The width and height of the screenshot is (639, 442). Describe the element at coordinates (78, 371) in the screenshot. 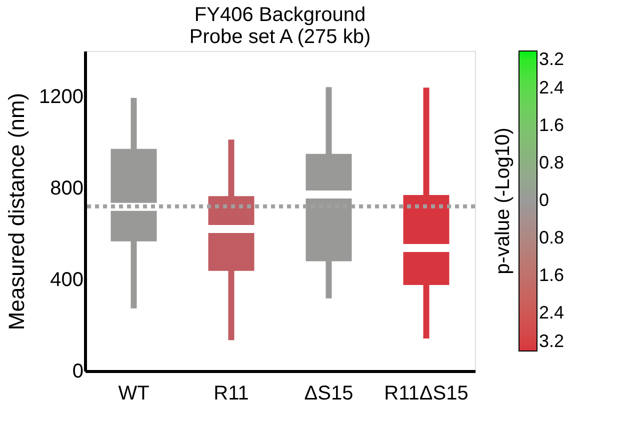

I see `y-tick-label: 0` at that location.